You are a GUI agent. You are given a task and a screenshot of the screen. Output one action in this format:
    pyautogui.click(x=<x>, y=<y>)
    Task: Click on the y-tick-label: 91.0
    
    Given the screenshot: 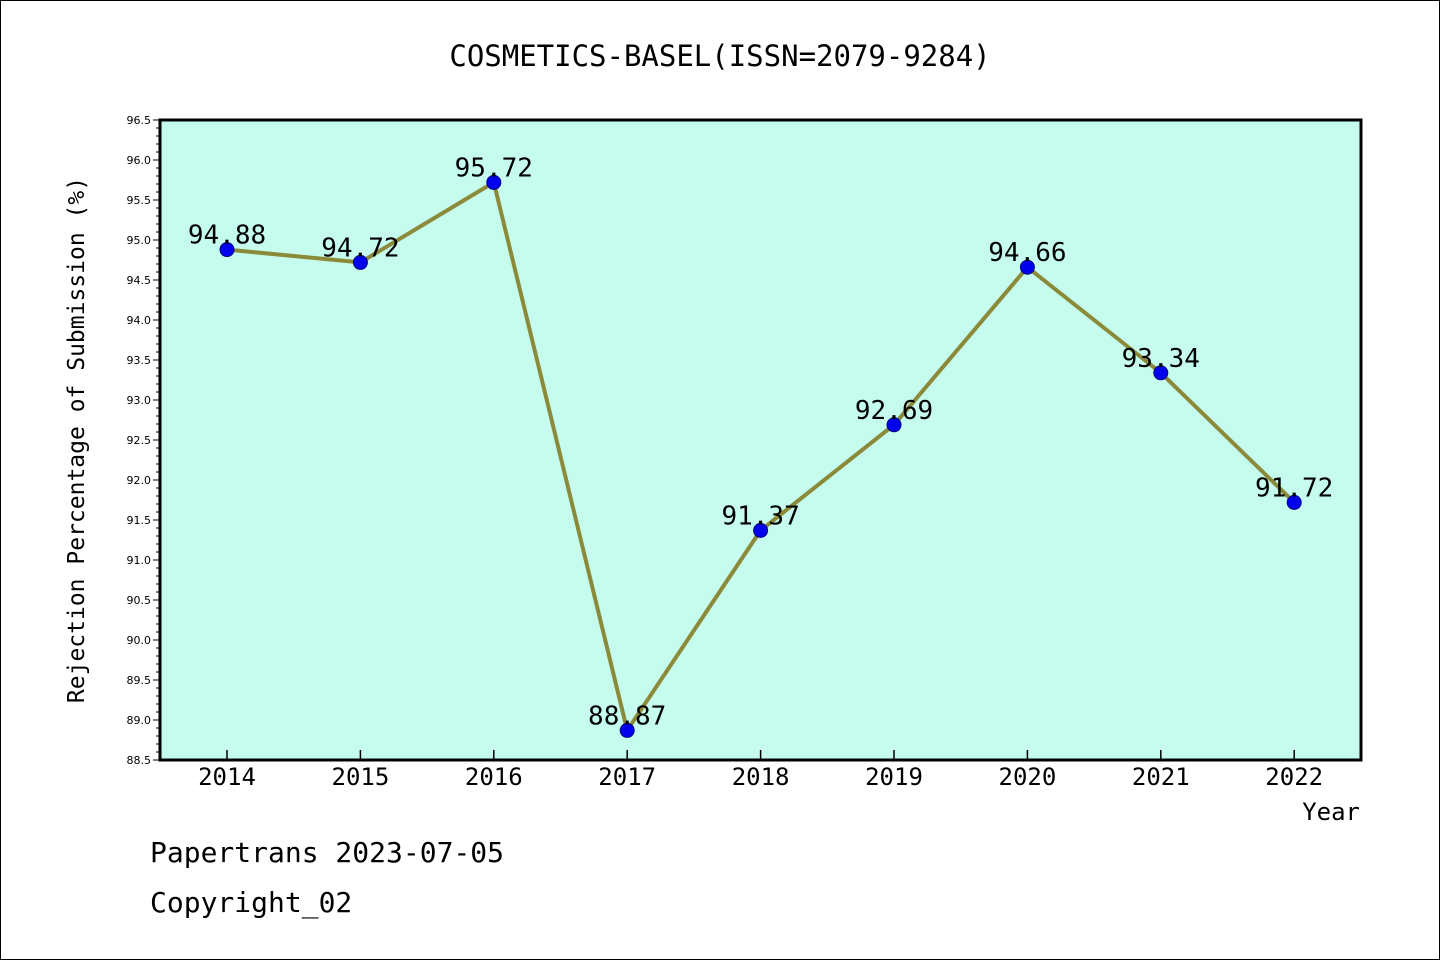 What is the action you would take?
    pyautogui.click(x=139, y=560)
    